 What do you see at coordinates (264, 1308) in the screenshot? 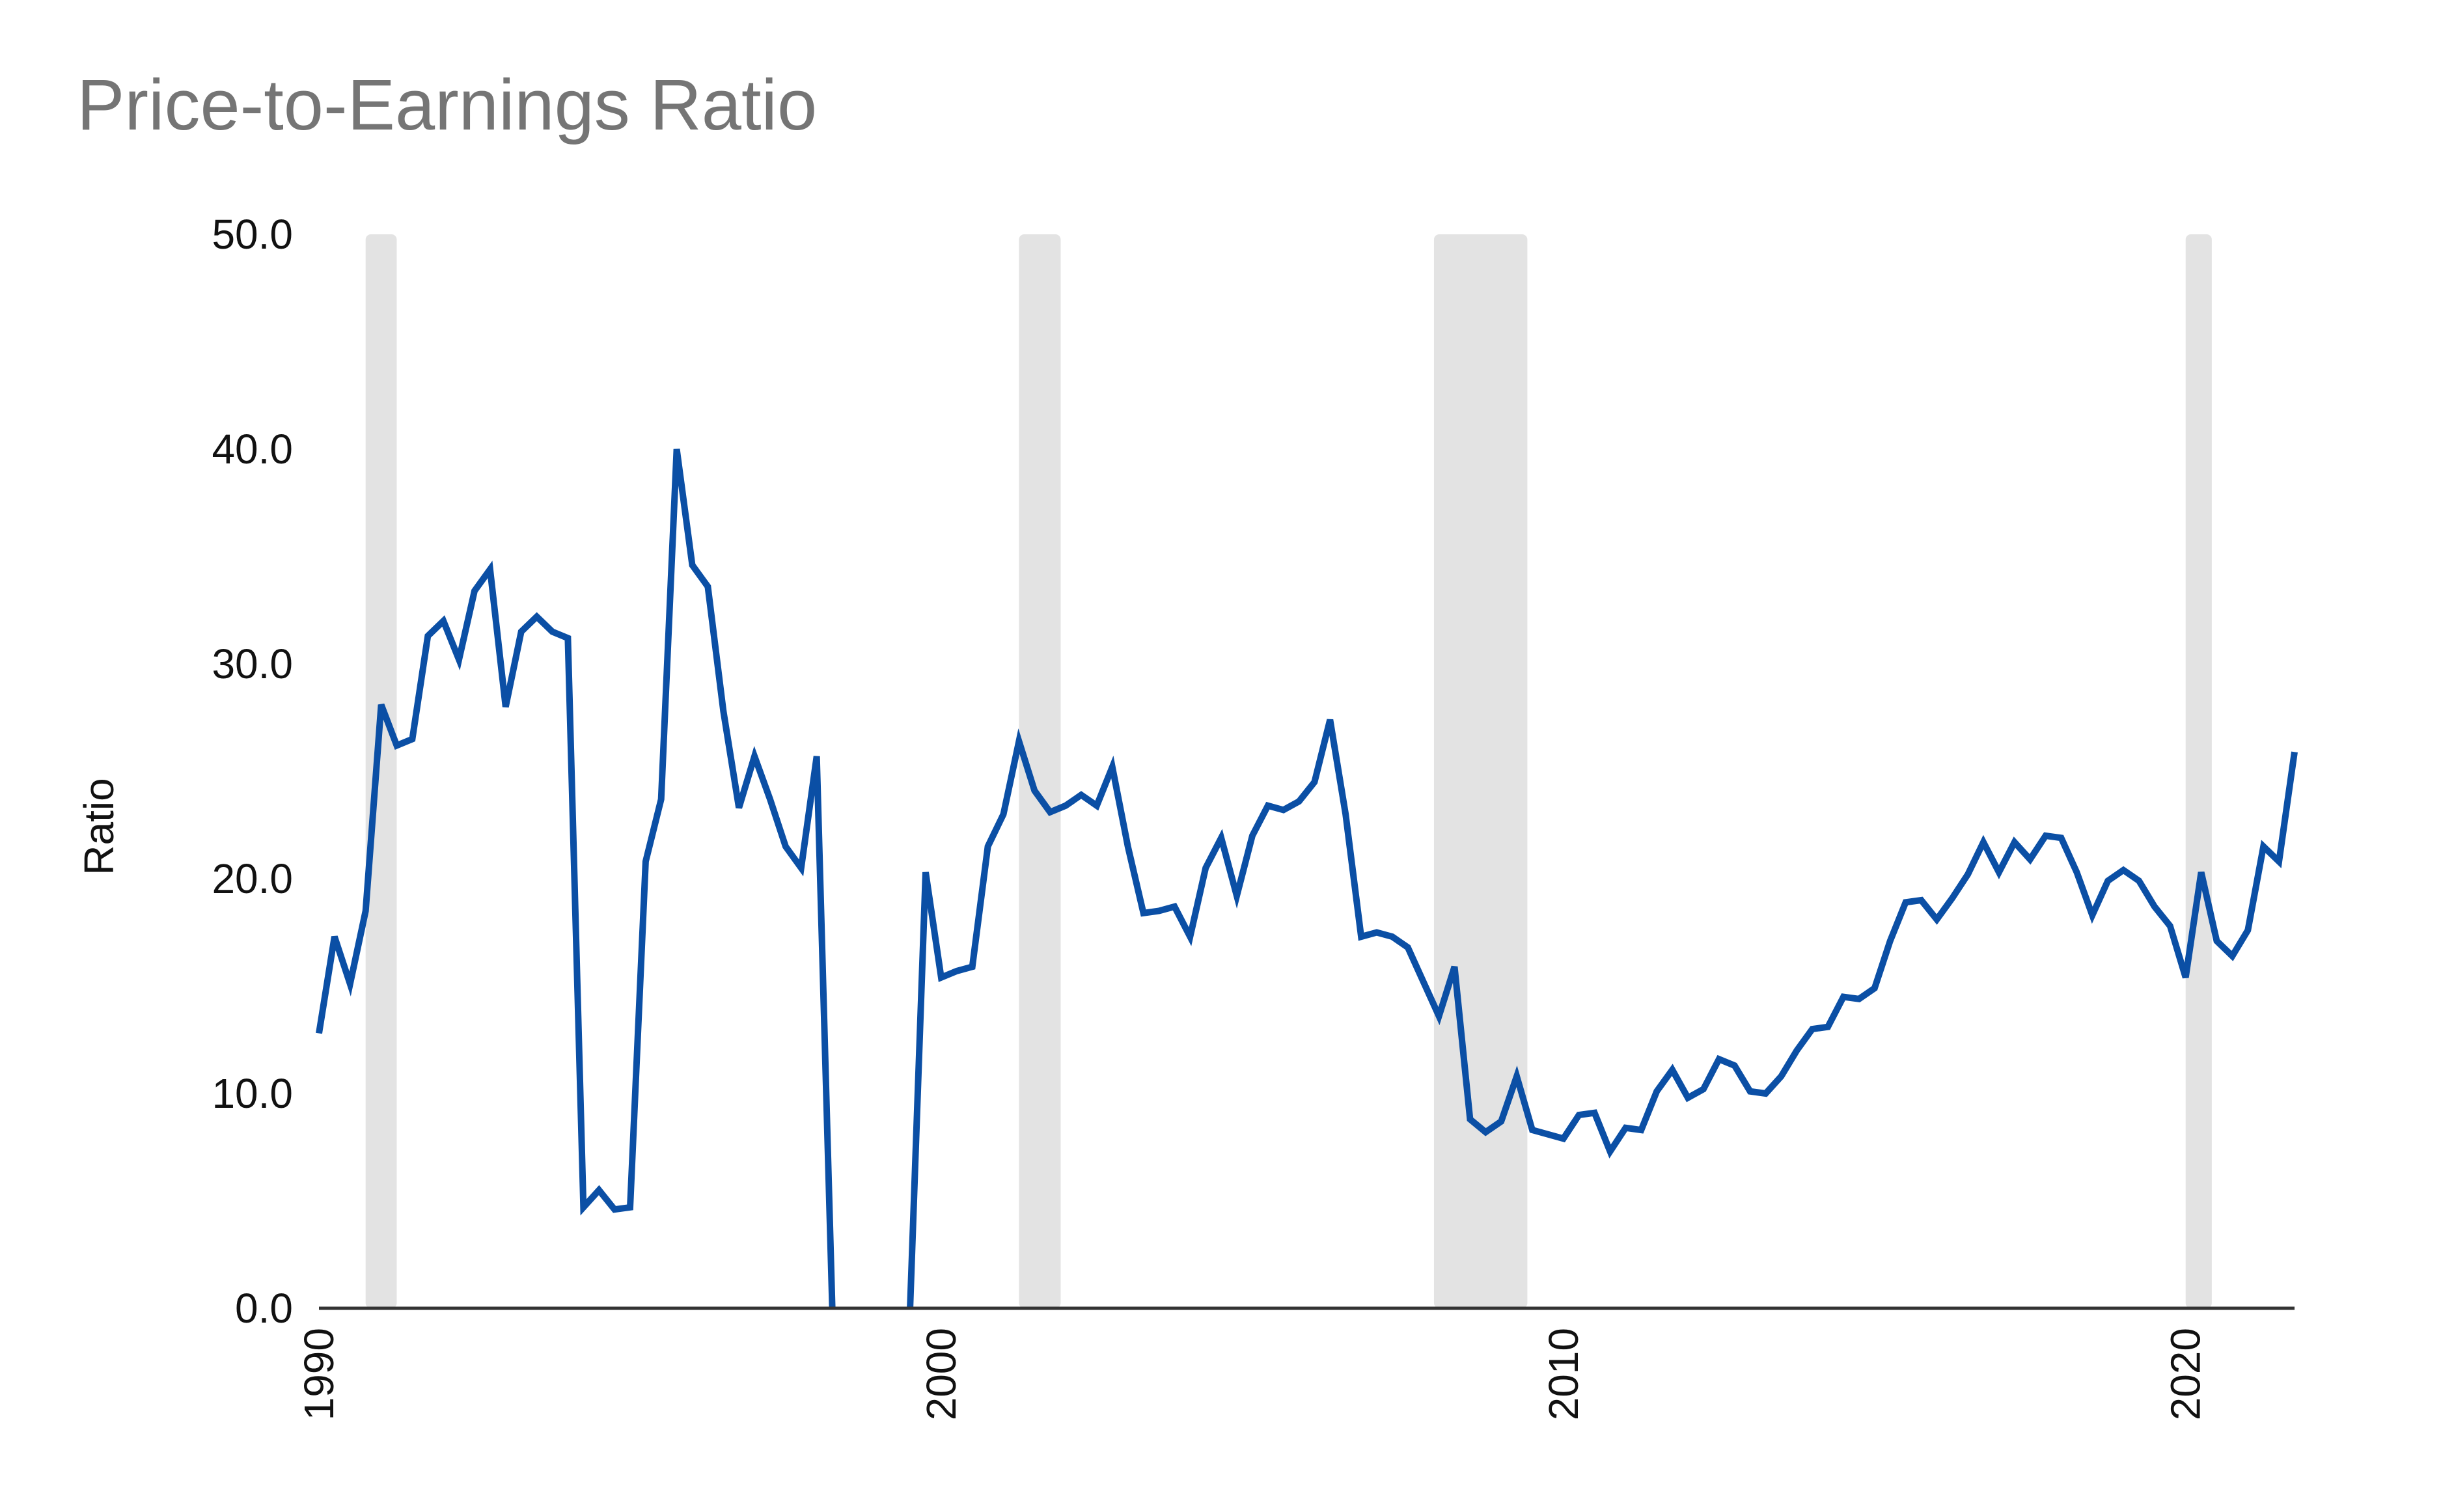
I see `y-tick-label: 0.0` at bounding box center [264, 1308].